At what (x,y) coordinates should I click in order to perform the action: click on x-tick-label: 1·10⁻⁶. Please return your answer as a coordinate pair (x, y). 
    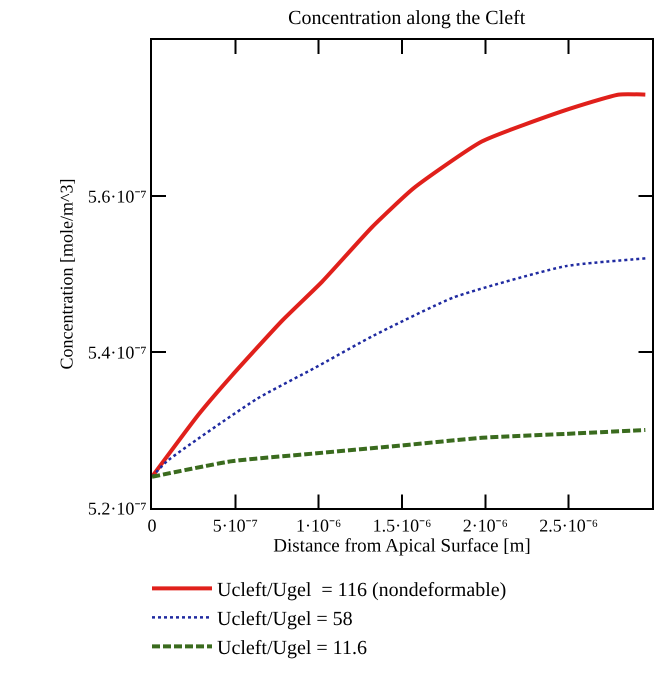
    Looking at the image, I should click on (319, 525).